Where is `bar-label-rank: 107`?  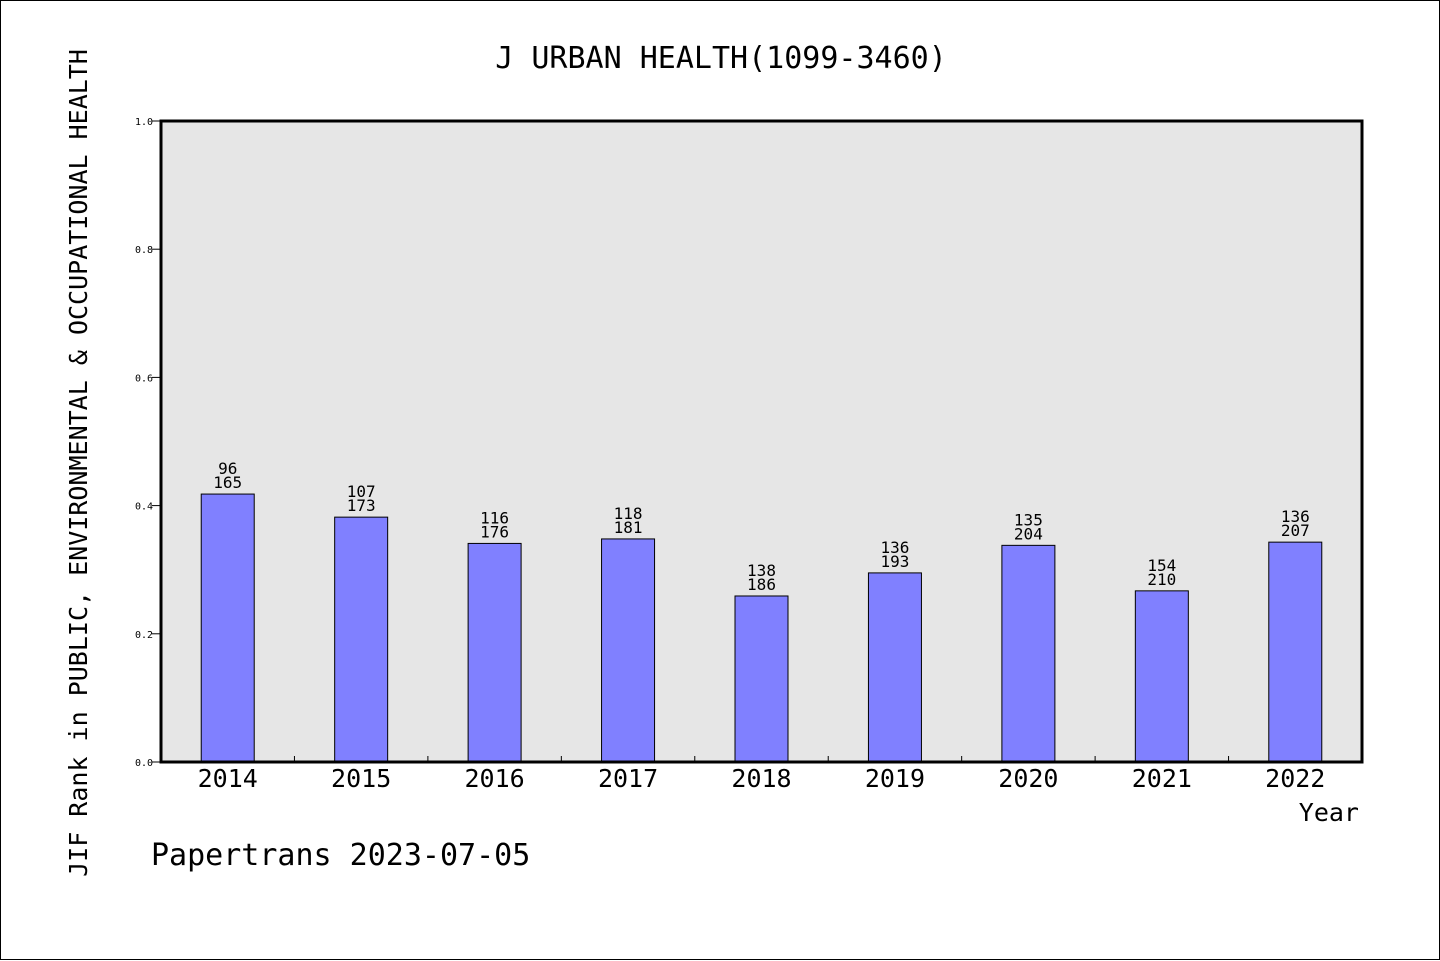
bar-label-rank: 107 is located at coordinates (361, 491).